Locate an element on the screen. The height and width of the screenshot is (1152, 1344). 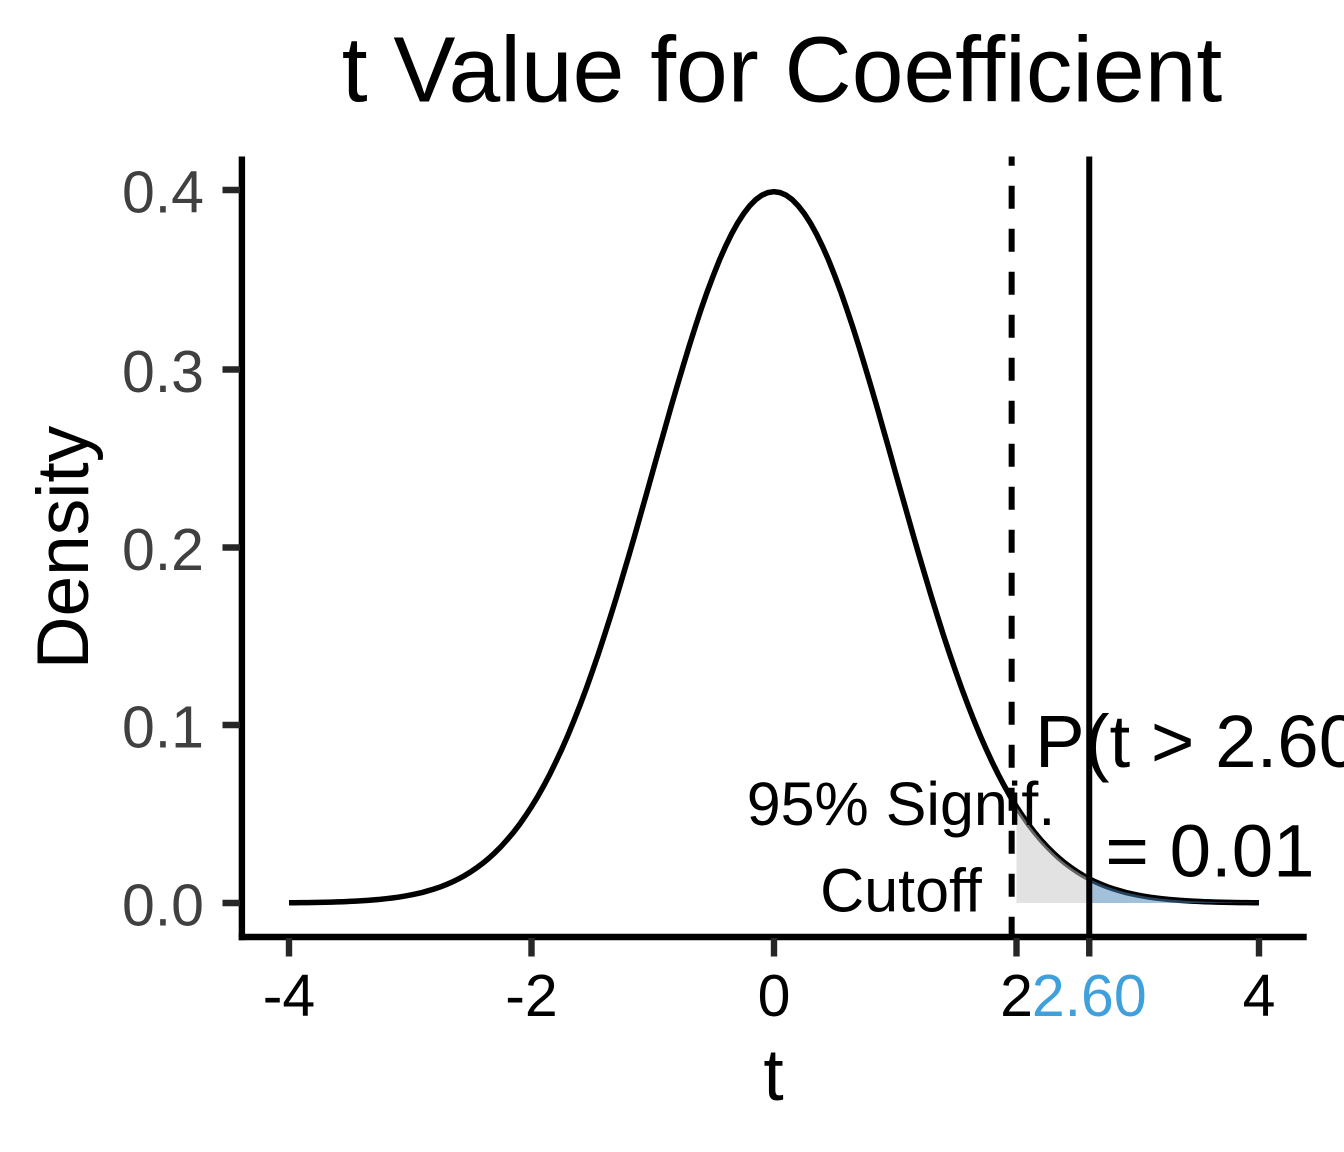
svg-text: 4 is located at coordinates (1259, 996).